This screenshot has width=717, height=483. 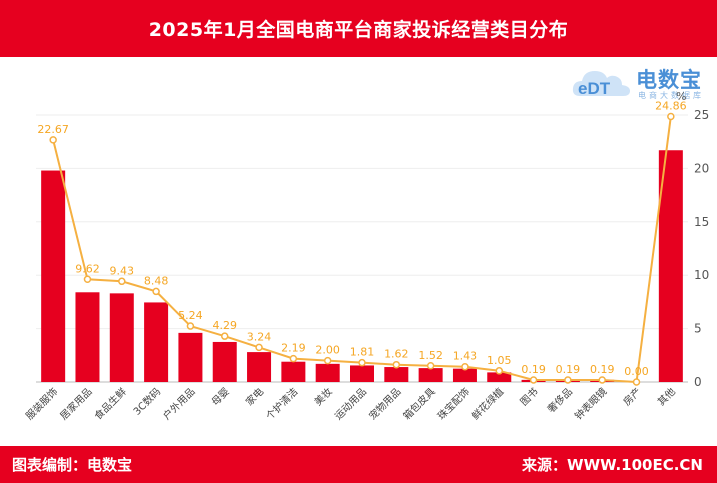 What do you see at coordinates (146, 401) in the screenshot?
I see `x-category-label: 3C数码` at bounding box center [146, 401].